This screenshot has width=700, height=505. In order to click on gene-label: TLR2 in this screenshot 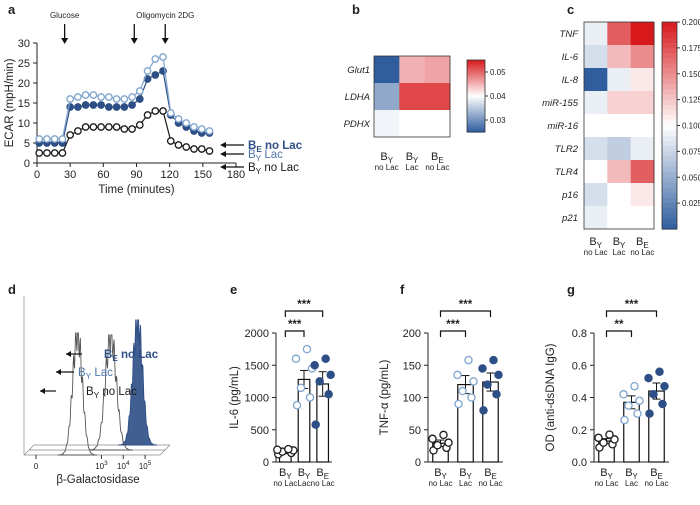, I will do `click(567, 149)`.